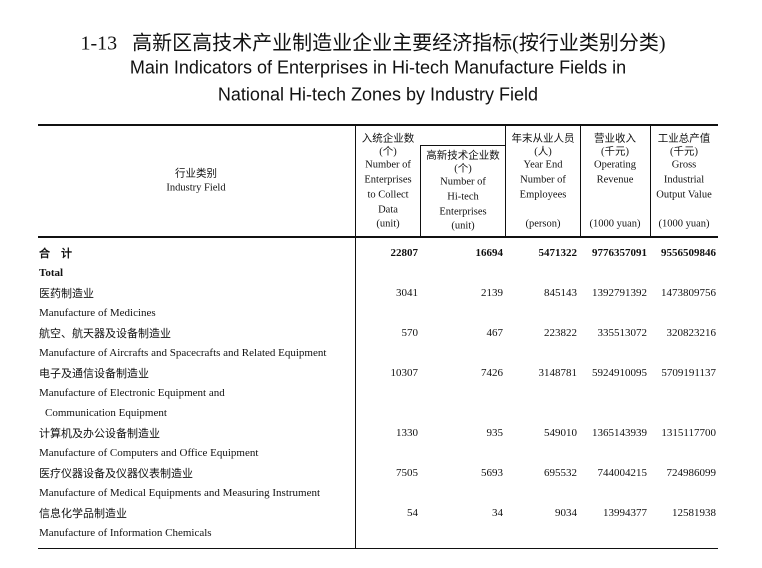 The height and width of the screenshot is (568, 762). I want to click on table-number: 1-13, so click(99, 43).